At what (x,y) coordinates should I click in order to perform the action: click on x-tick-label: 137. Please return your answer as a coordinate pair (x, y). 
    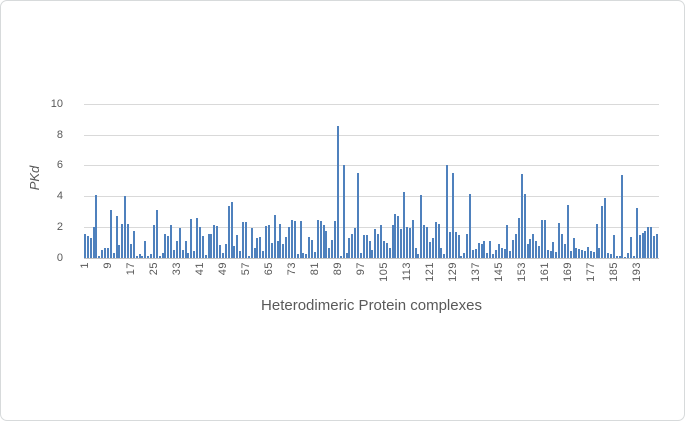
    Looking at the image, I should click on (475, 272).